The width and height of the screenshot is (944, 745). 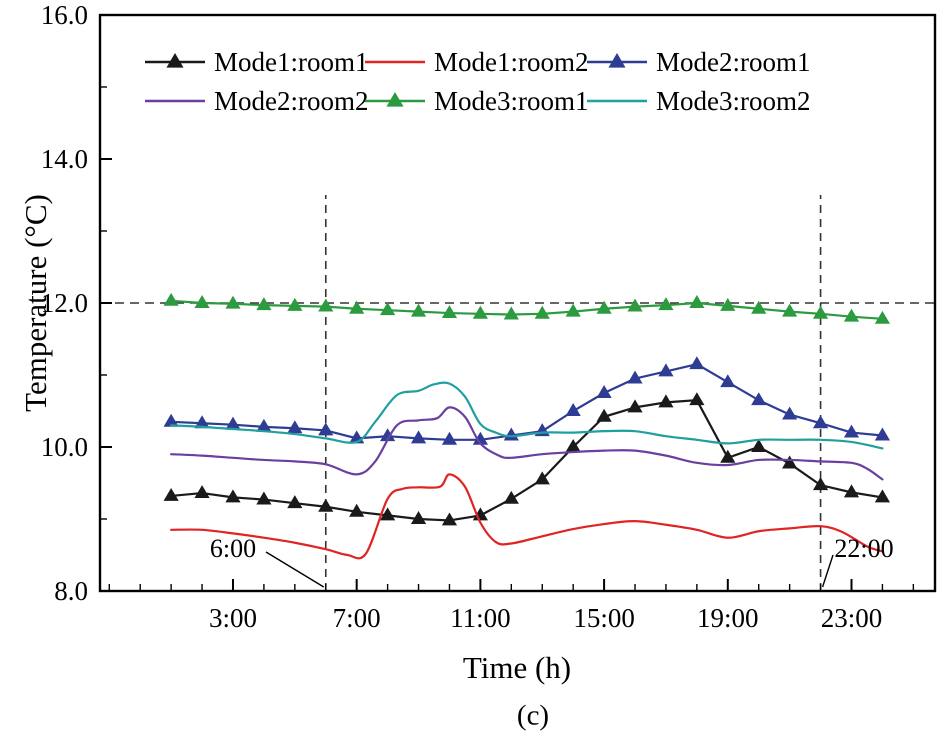 What do you see at coordinates (233, 618) in the screenshot?
I see `x-tick-label: 3:00` at bounding box center [233, 618].